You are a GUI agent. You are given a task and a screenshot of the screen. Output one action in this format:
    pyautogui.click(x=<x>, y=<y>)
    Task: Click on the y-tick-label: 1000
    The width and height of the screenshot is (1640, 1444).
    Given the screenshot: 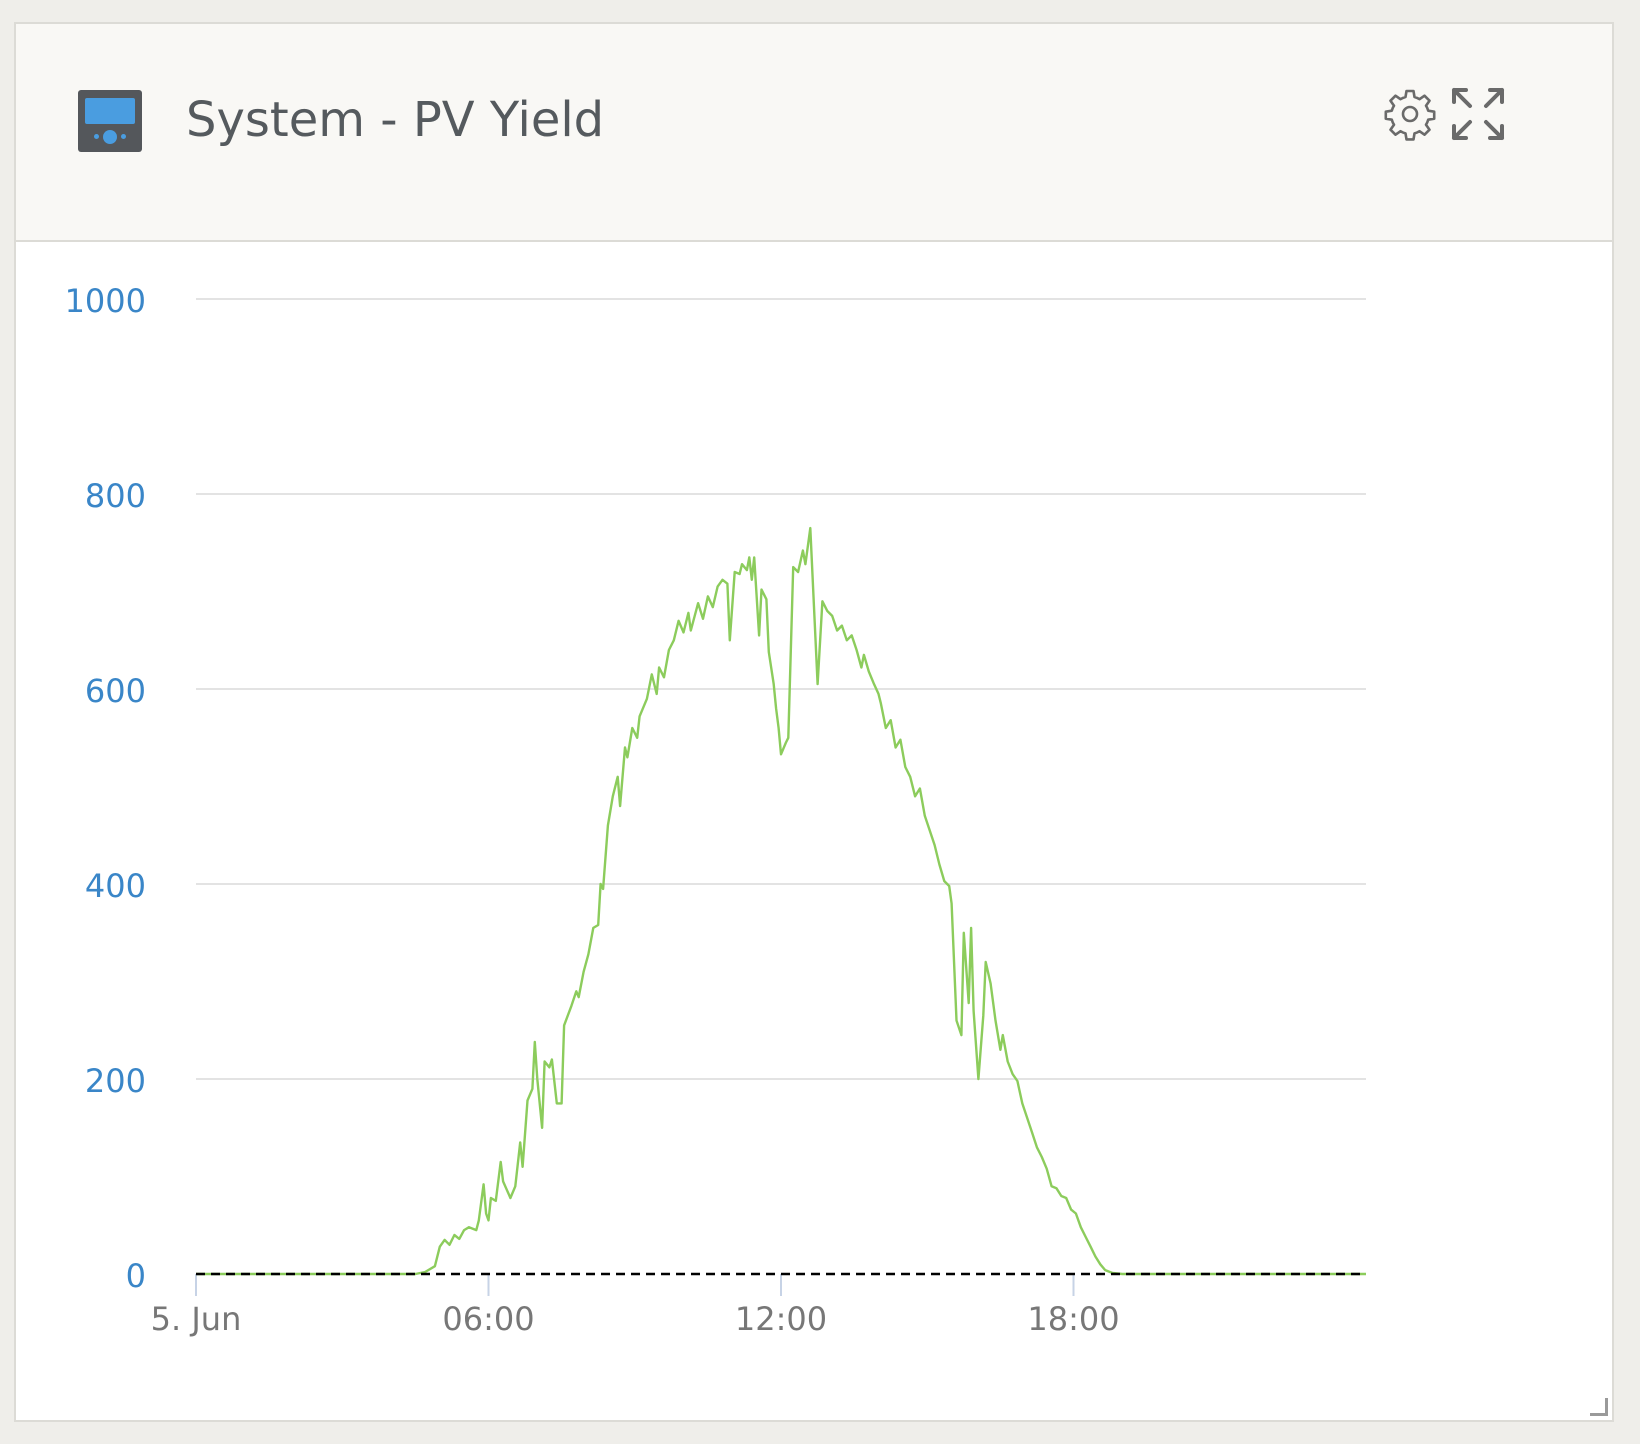 What is the action you would take?
    pyautogui.click(x=105, y=301)
    